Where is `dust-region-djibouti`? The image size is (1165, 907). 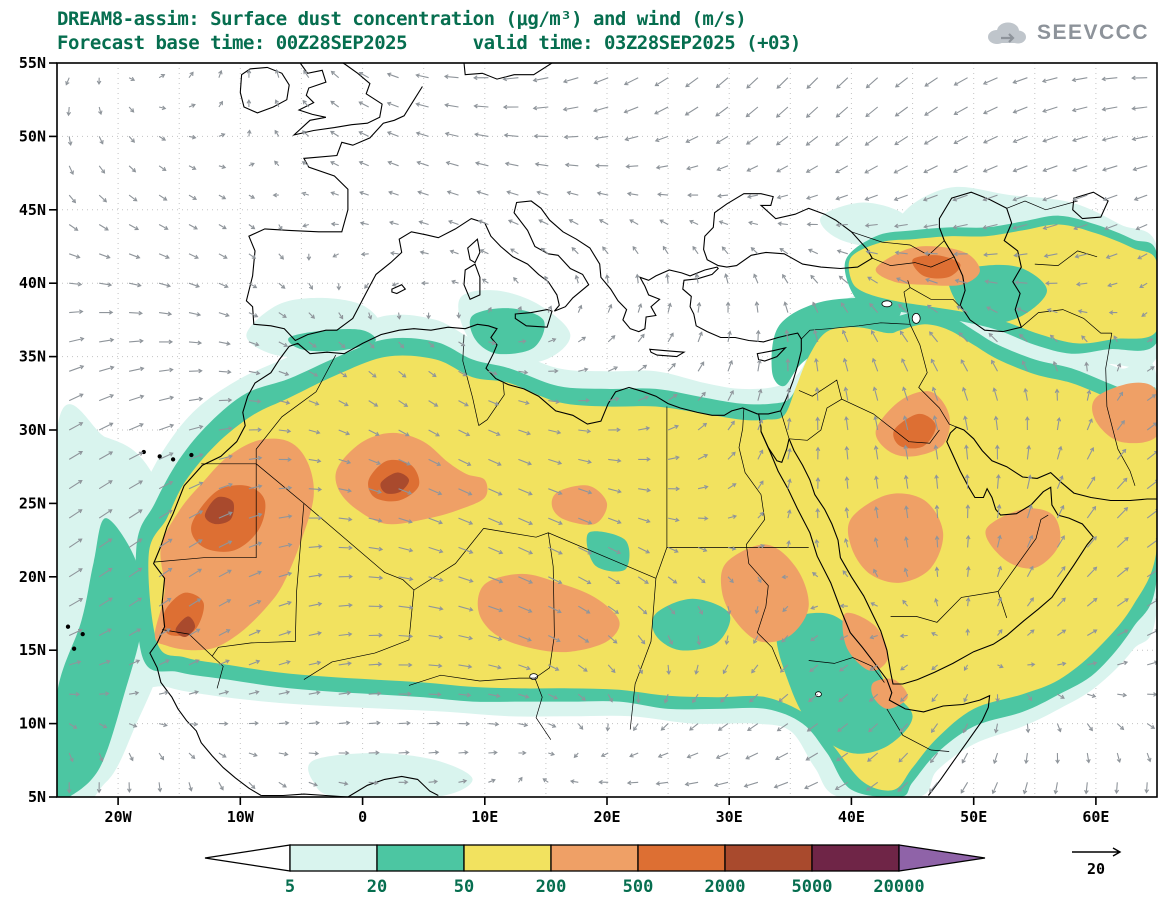
dust-region-djibouti is located at coordinates (889, 693).